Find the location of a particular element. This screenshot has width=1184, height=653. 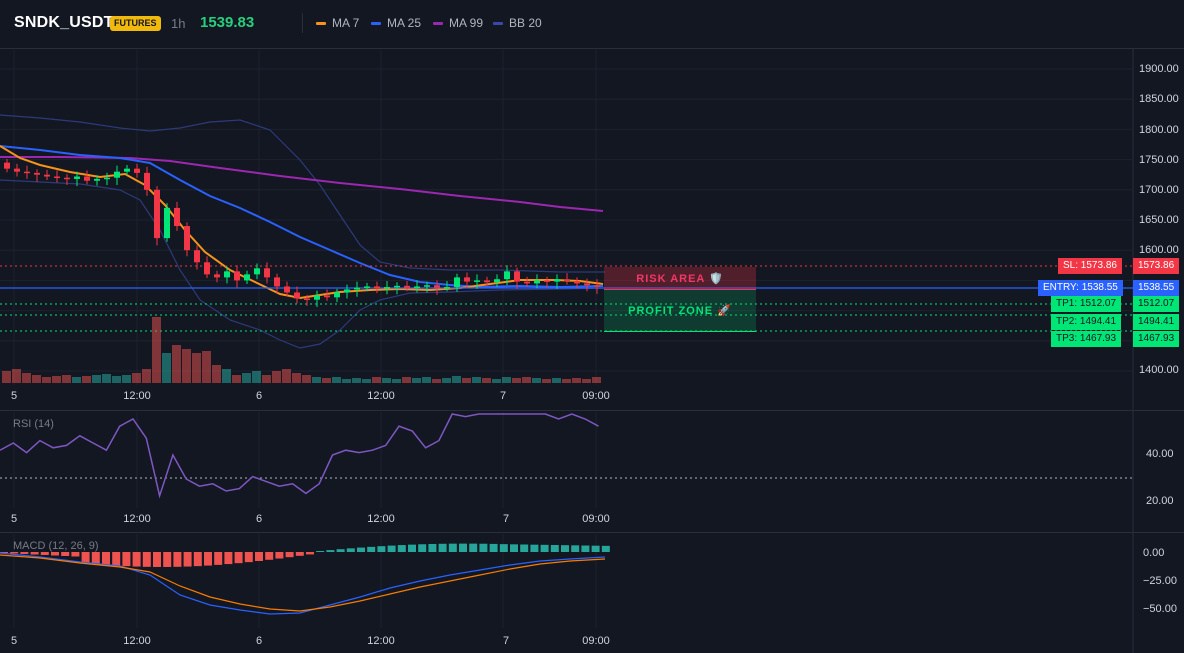

time-axis-tick: 5 is located at coordinates (14, 519).